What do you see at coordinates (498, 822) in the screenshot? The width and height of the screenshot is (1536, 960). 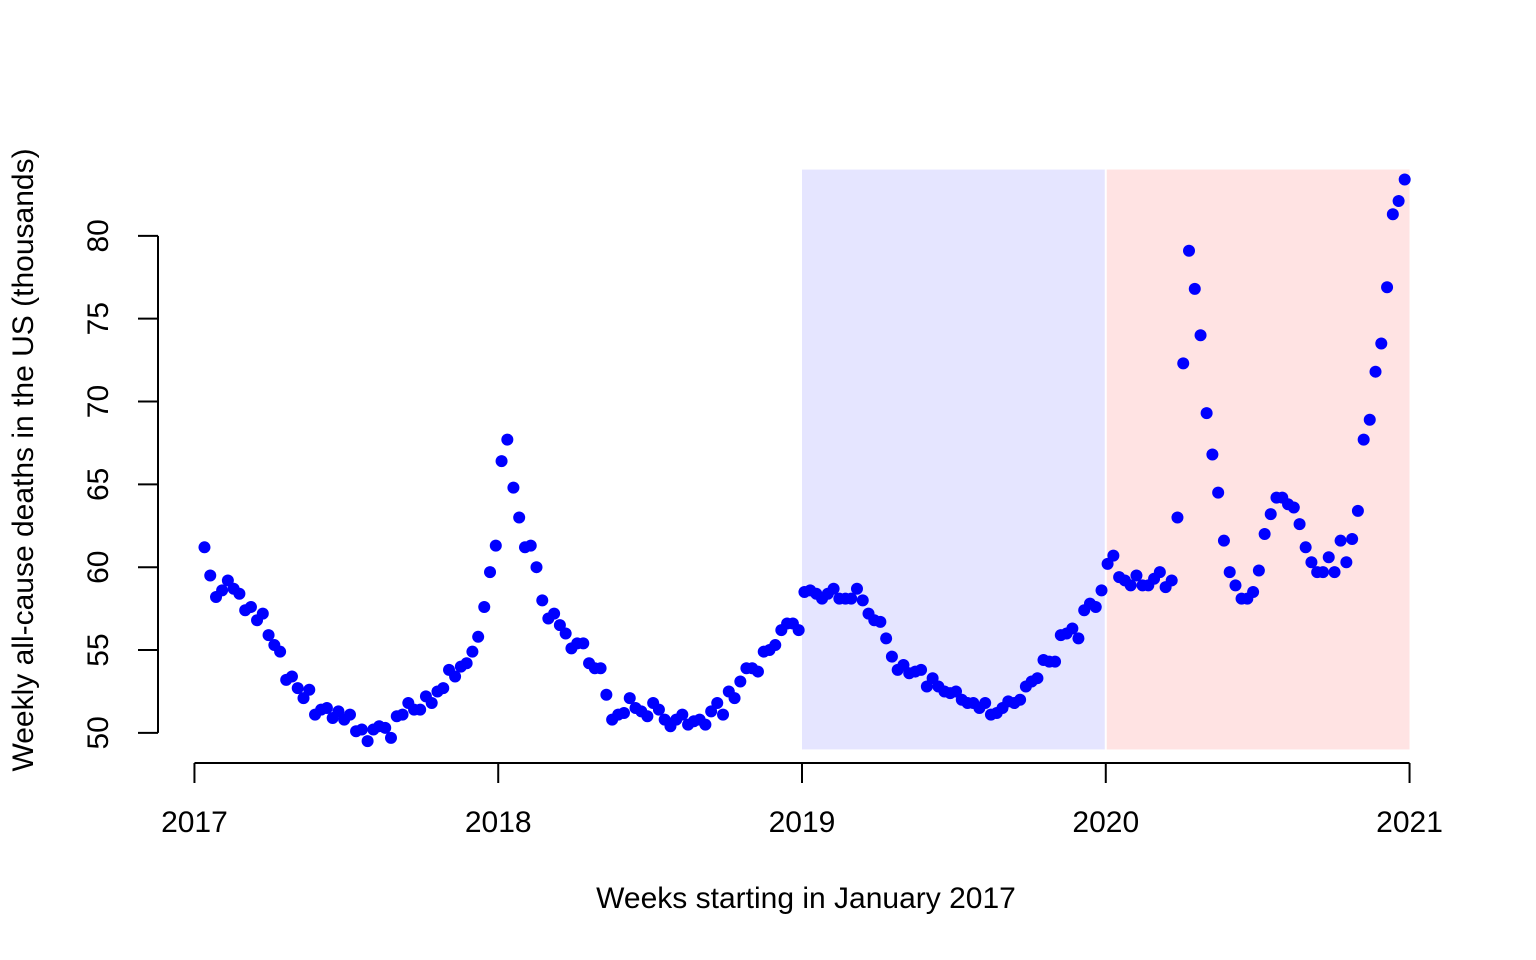 I see `x-tick-label: 2018` at bounding box center [498, 822].